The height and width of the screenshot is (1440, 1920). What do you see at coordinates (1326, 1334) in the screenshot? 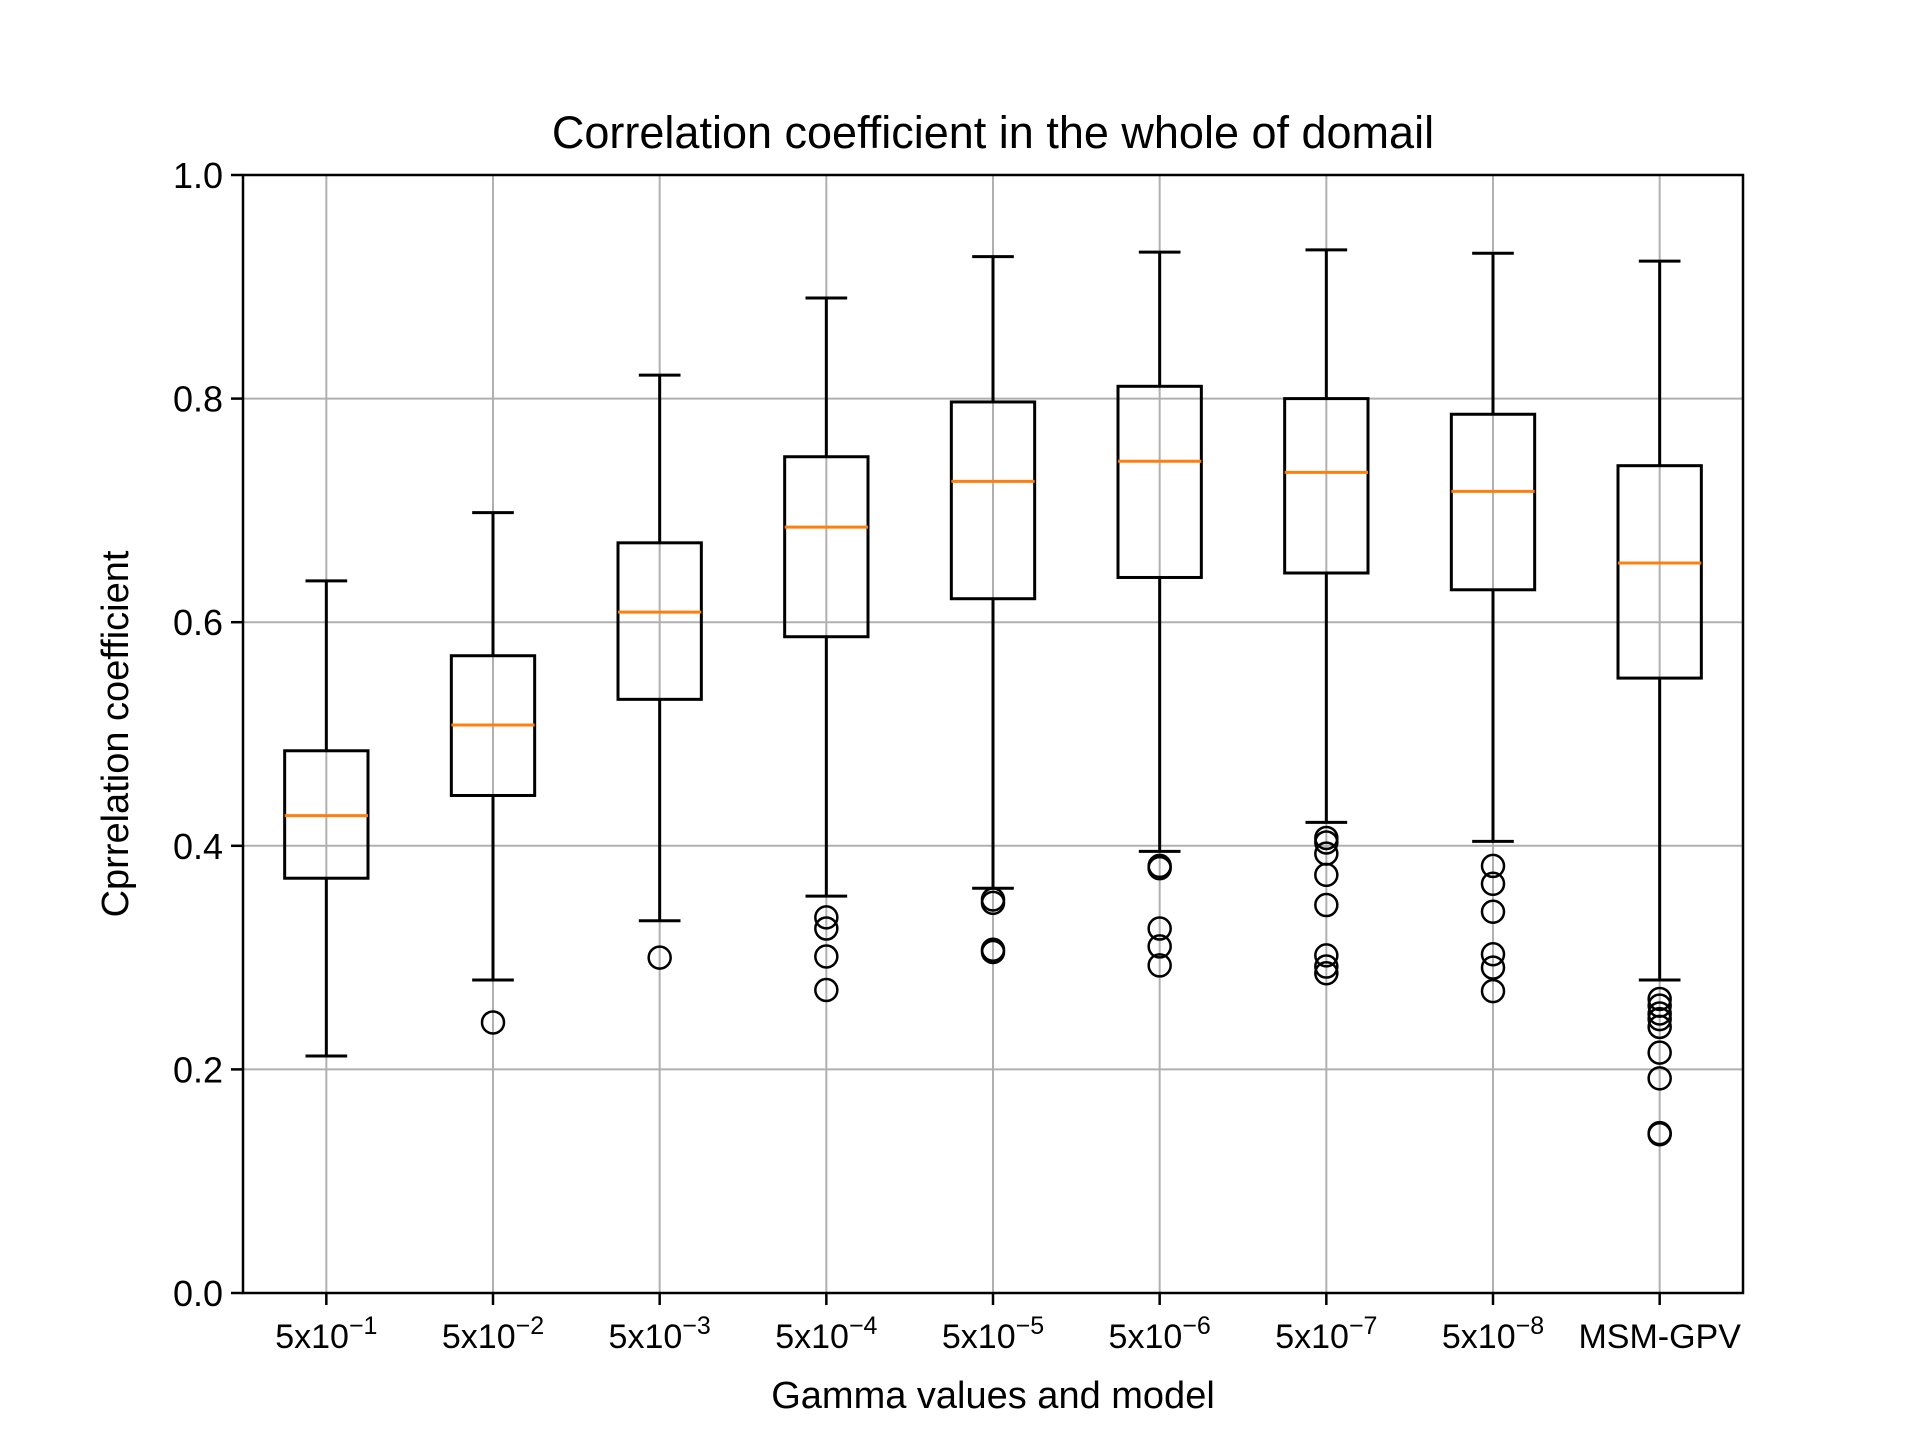
I see `x-tick-label: 5x10⁻⁷` at bounding box center [1326, 1334].